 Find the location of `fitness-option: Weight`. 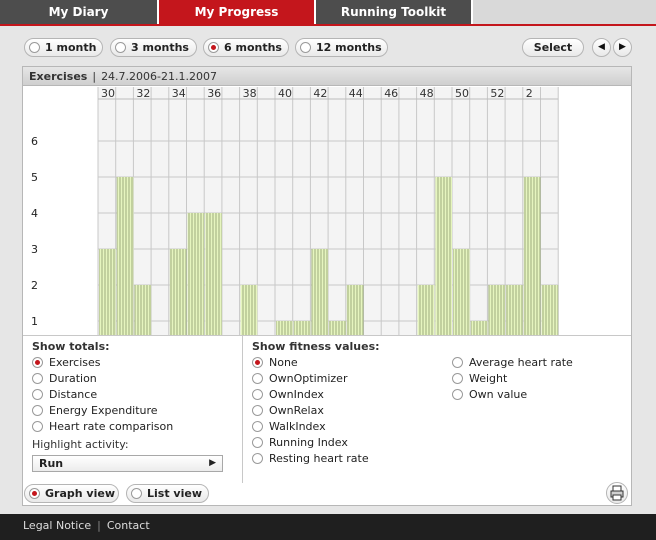

fitness-option: Weight is located at coordinates (479, 379).